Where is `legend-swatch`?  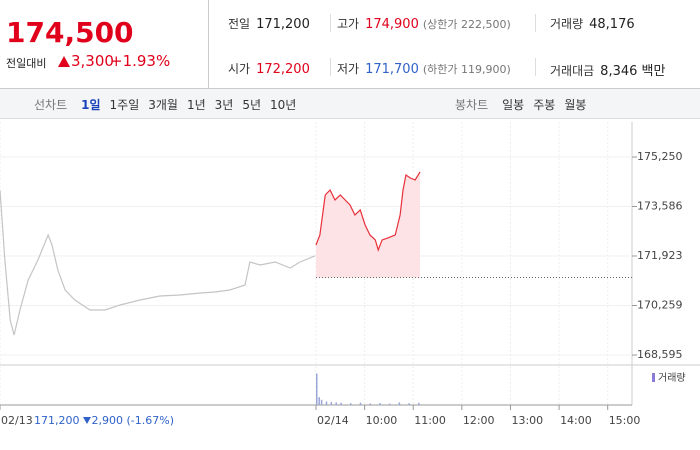
legend-swatch is located at coordinates (653, 377).